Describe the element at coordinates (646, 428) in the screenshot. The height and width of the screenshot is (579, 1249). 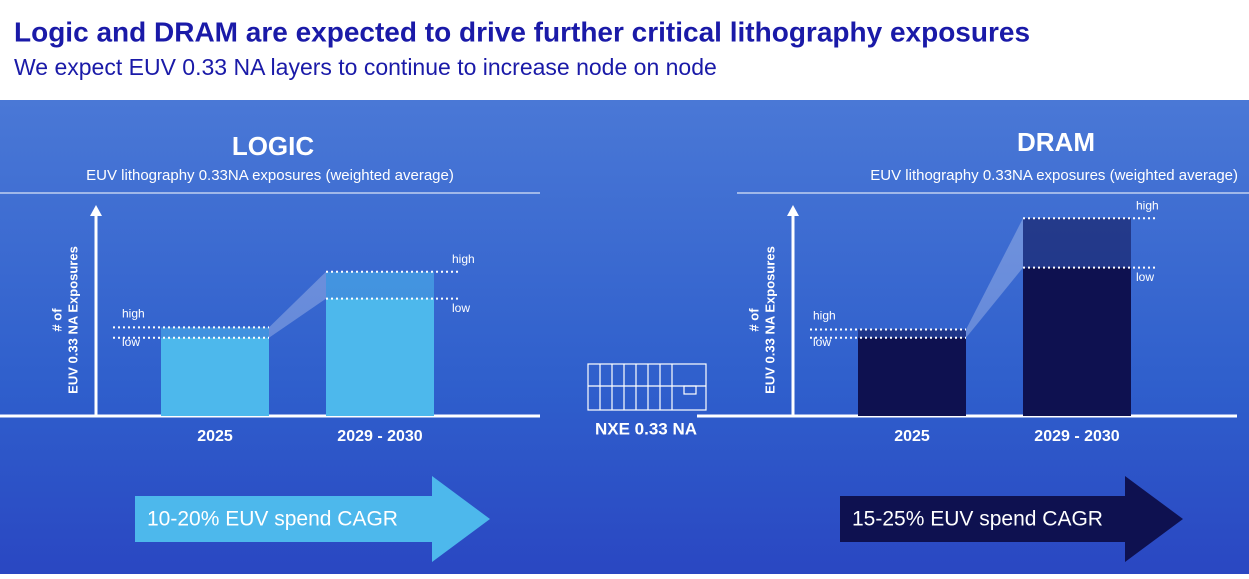
I see `machine-label: NXE 0.33 NA` at that location.